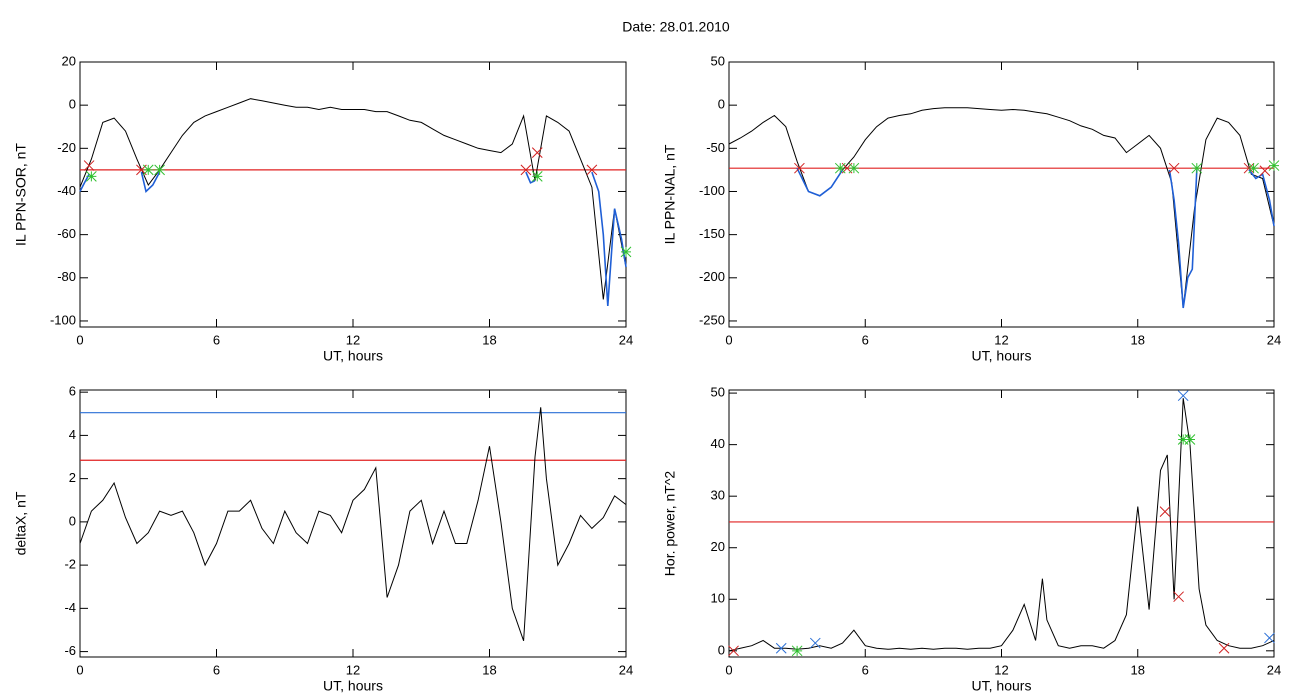 This screenshot has width=1300, height=700. What do you see at coordinates (718, 598) in the screenshot?
I see `y-tick-label: 10` at bounding box center [718, 598].